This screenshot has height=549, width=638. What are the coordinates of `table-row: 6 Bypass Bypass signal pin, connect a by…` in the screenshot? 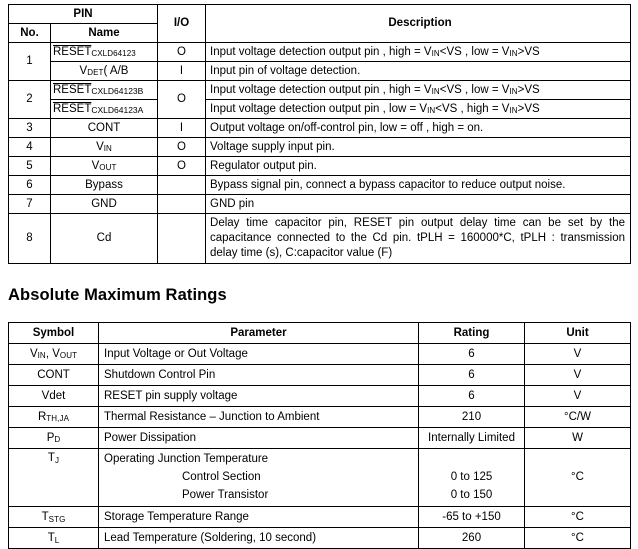 It's located at (320, 185).